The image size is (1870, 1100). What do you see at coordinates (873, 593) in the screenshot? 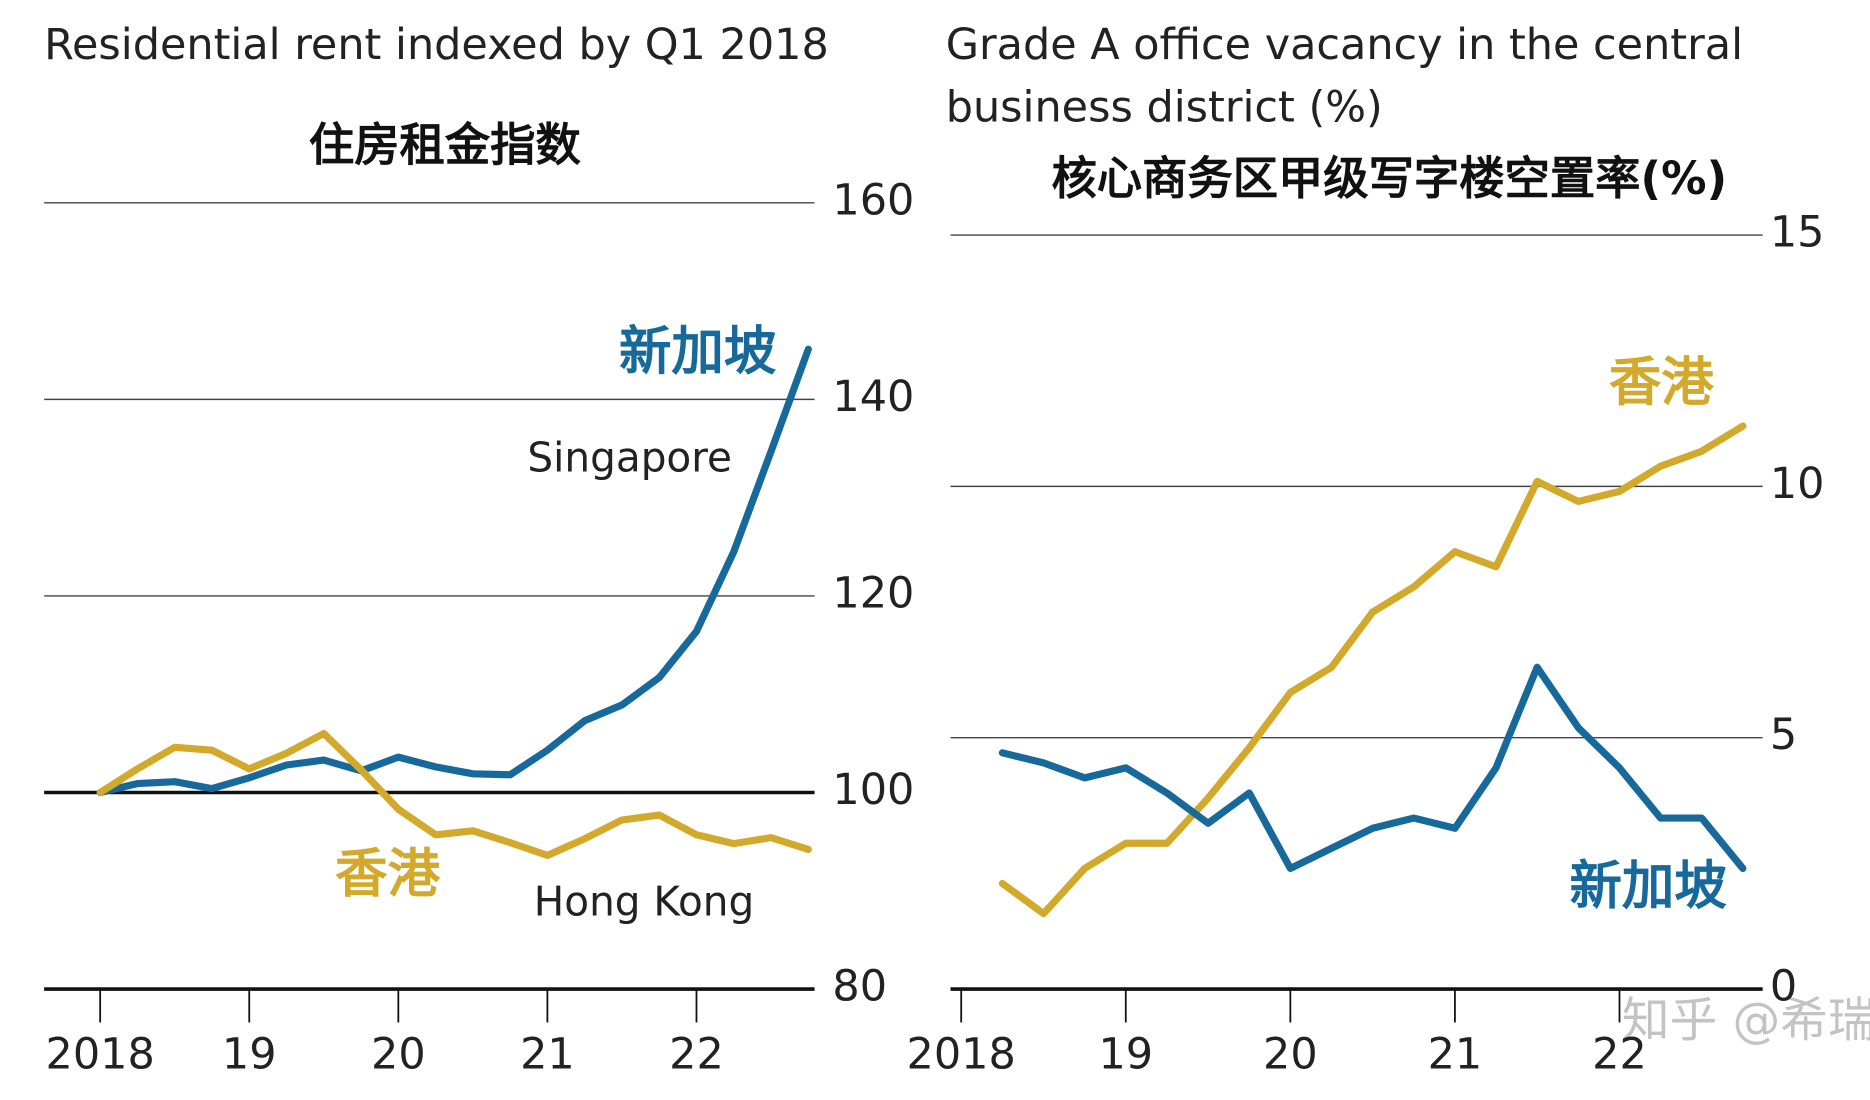
I see `y-tick-label: 120` at bounding box center [873, 593].